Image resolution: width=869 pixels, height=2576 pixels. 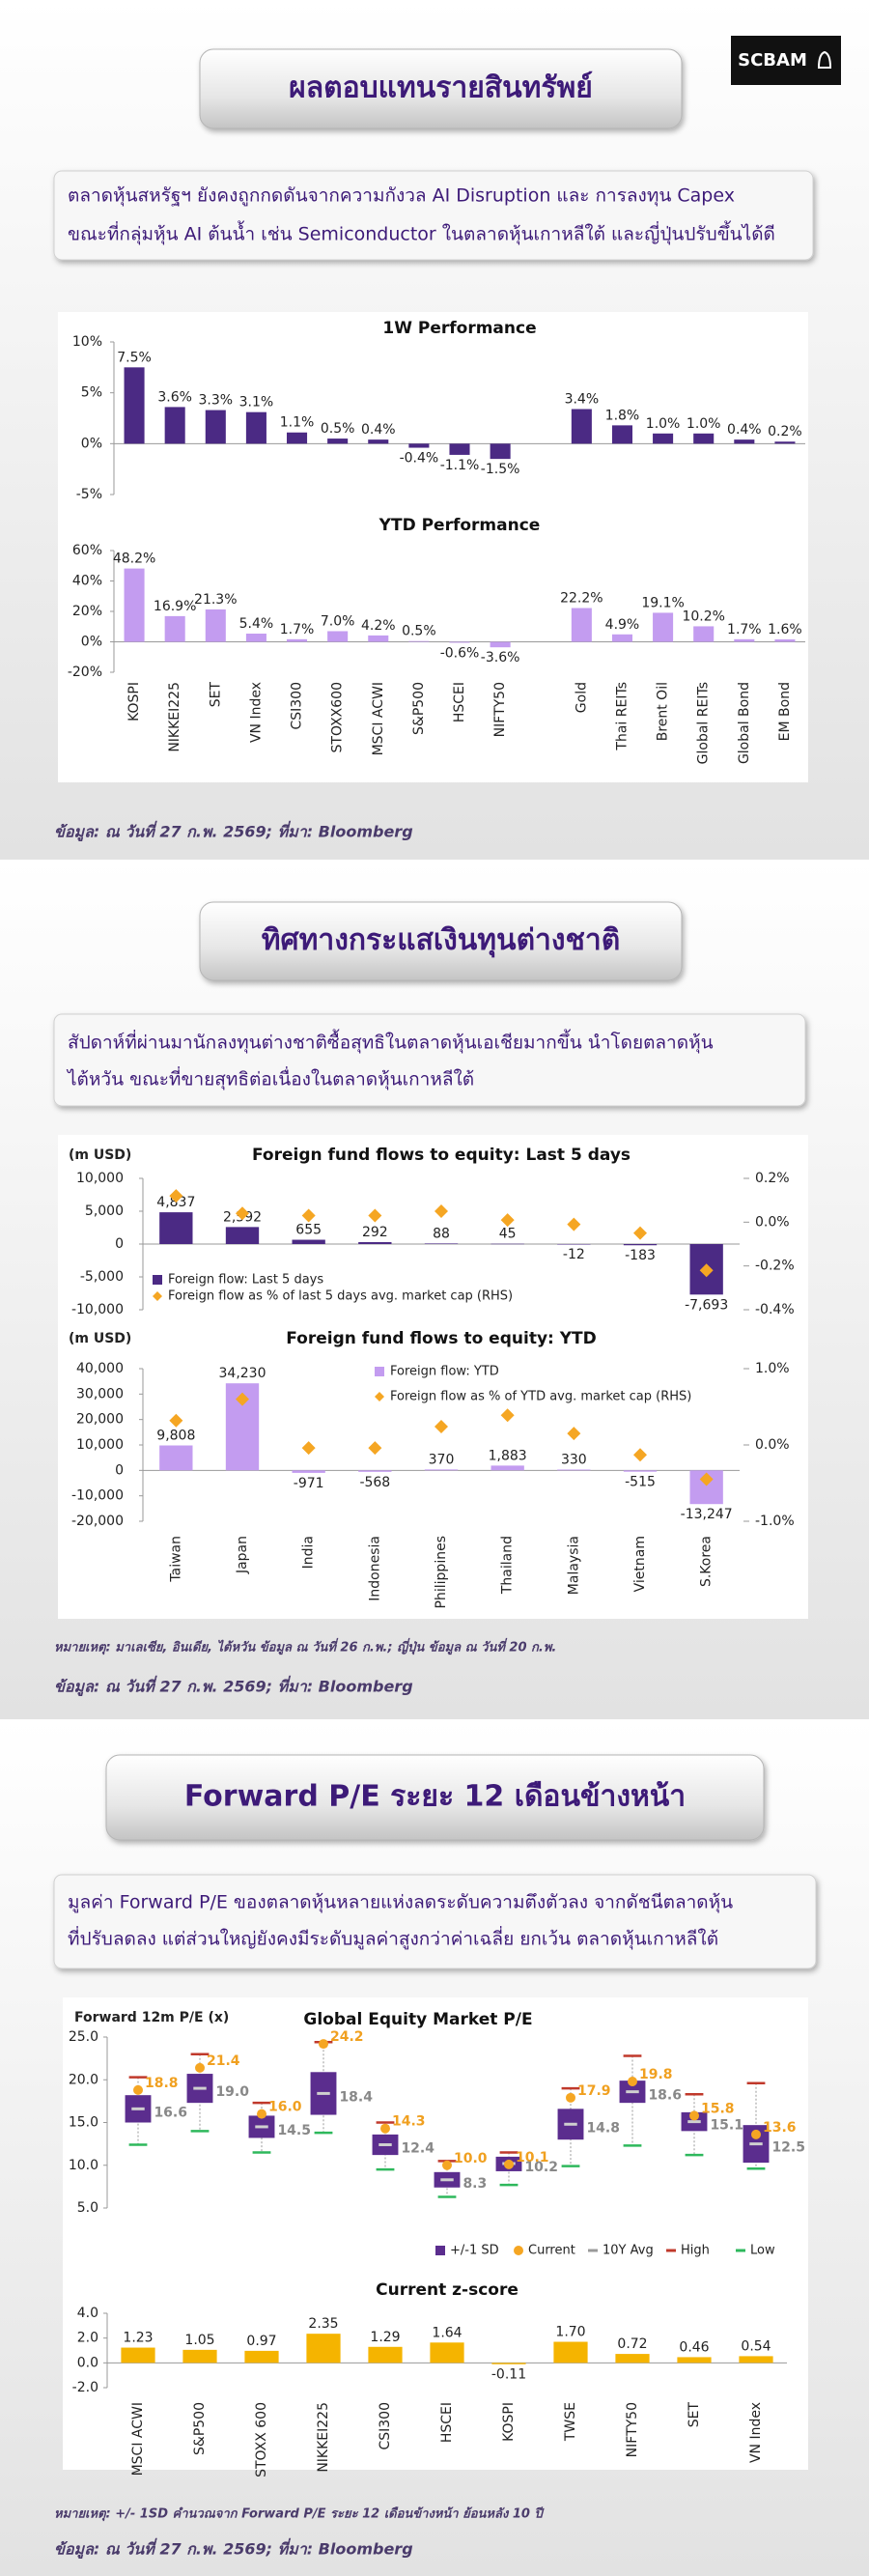 I want to click on current-label: 17.9, so click(x=594, y=2091).